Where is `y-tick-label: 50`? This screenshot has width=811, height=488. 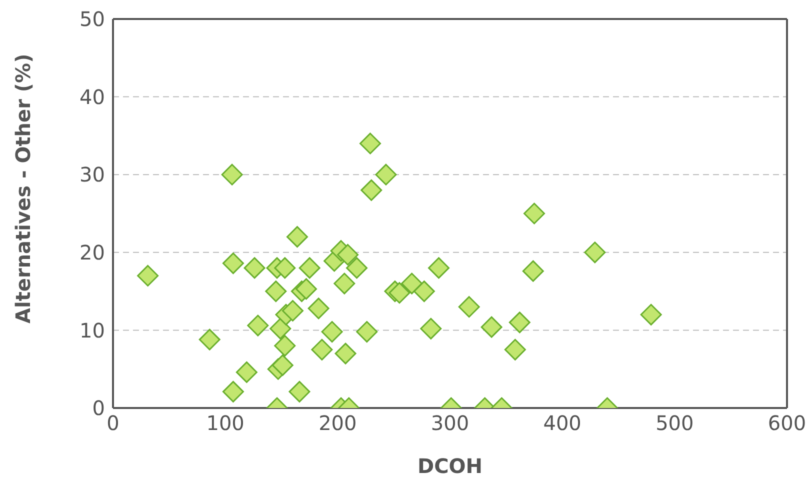
y-tick-label: 50 is located at coordinates (92, 19).